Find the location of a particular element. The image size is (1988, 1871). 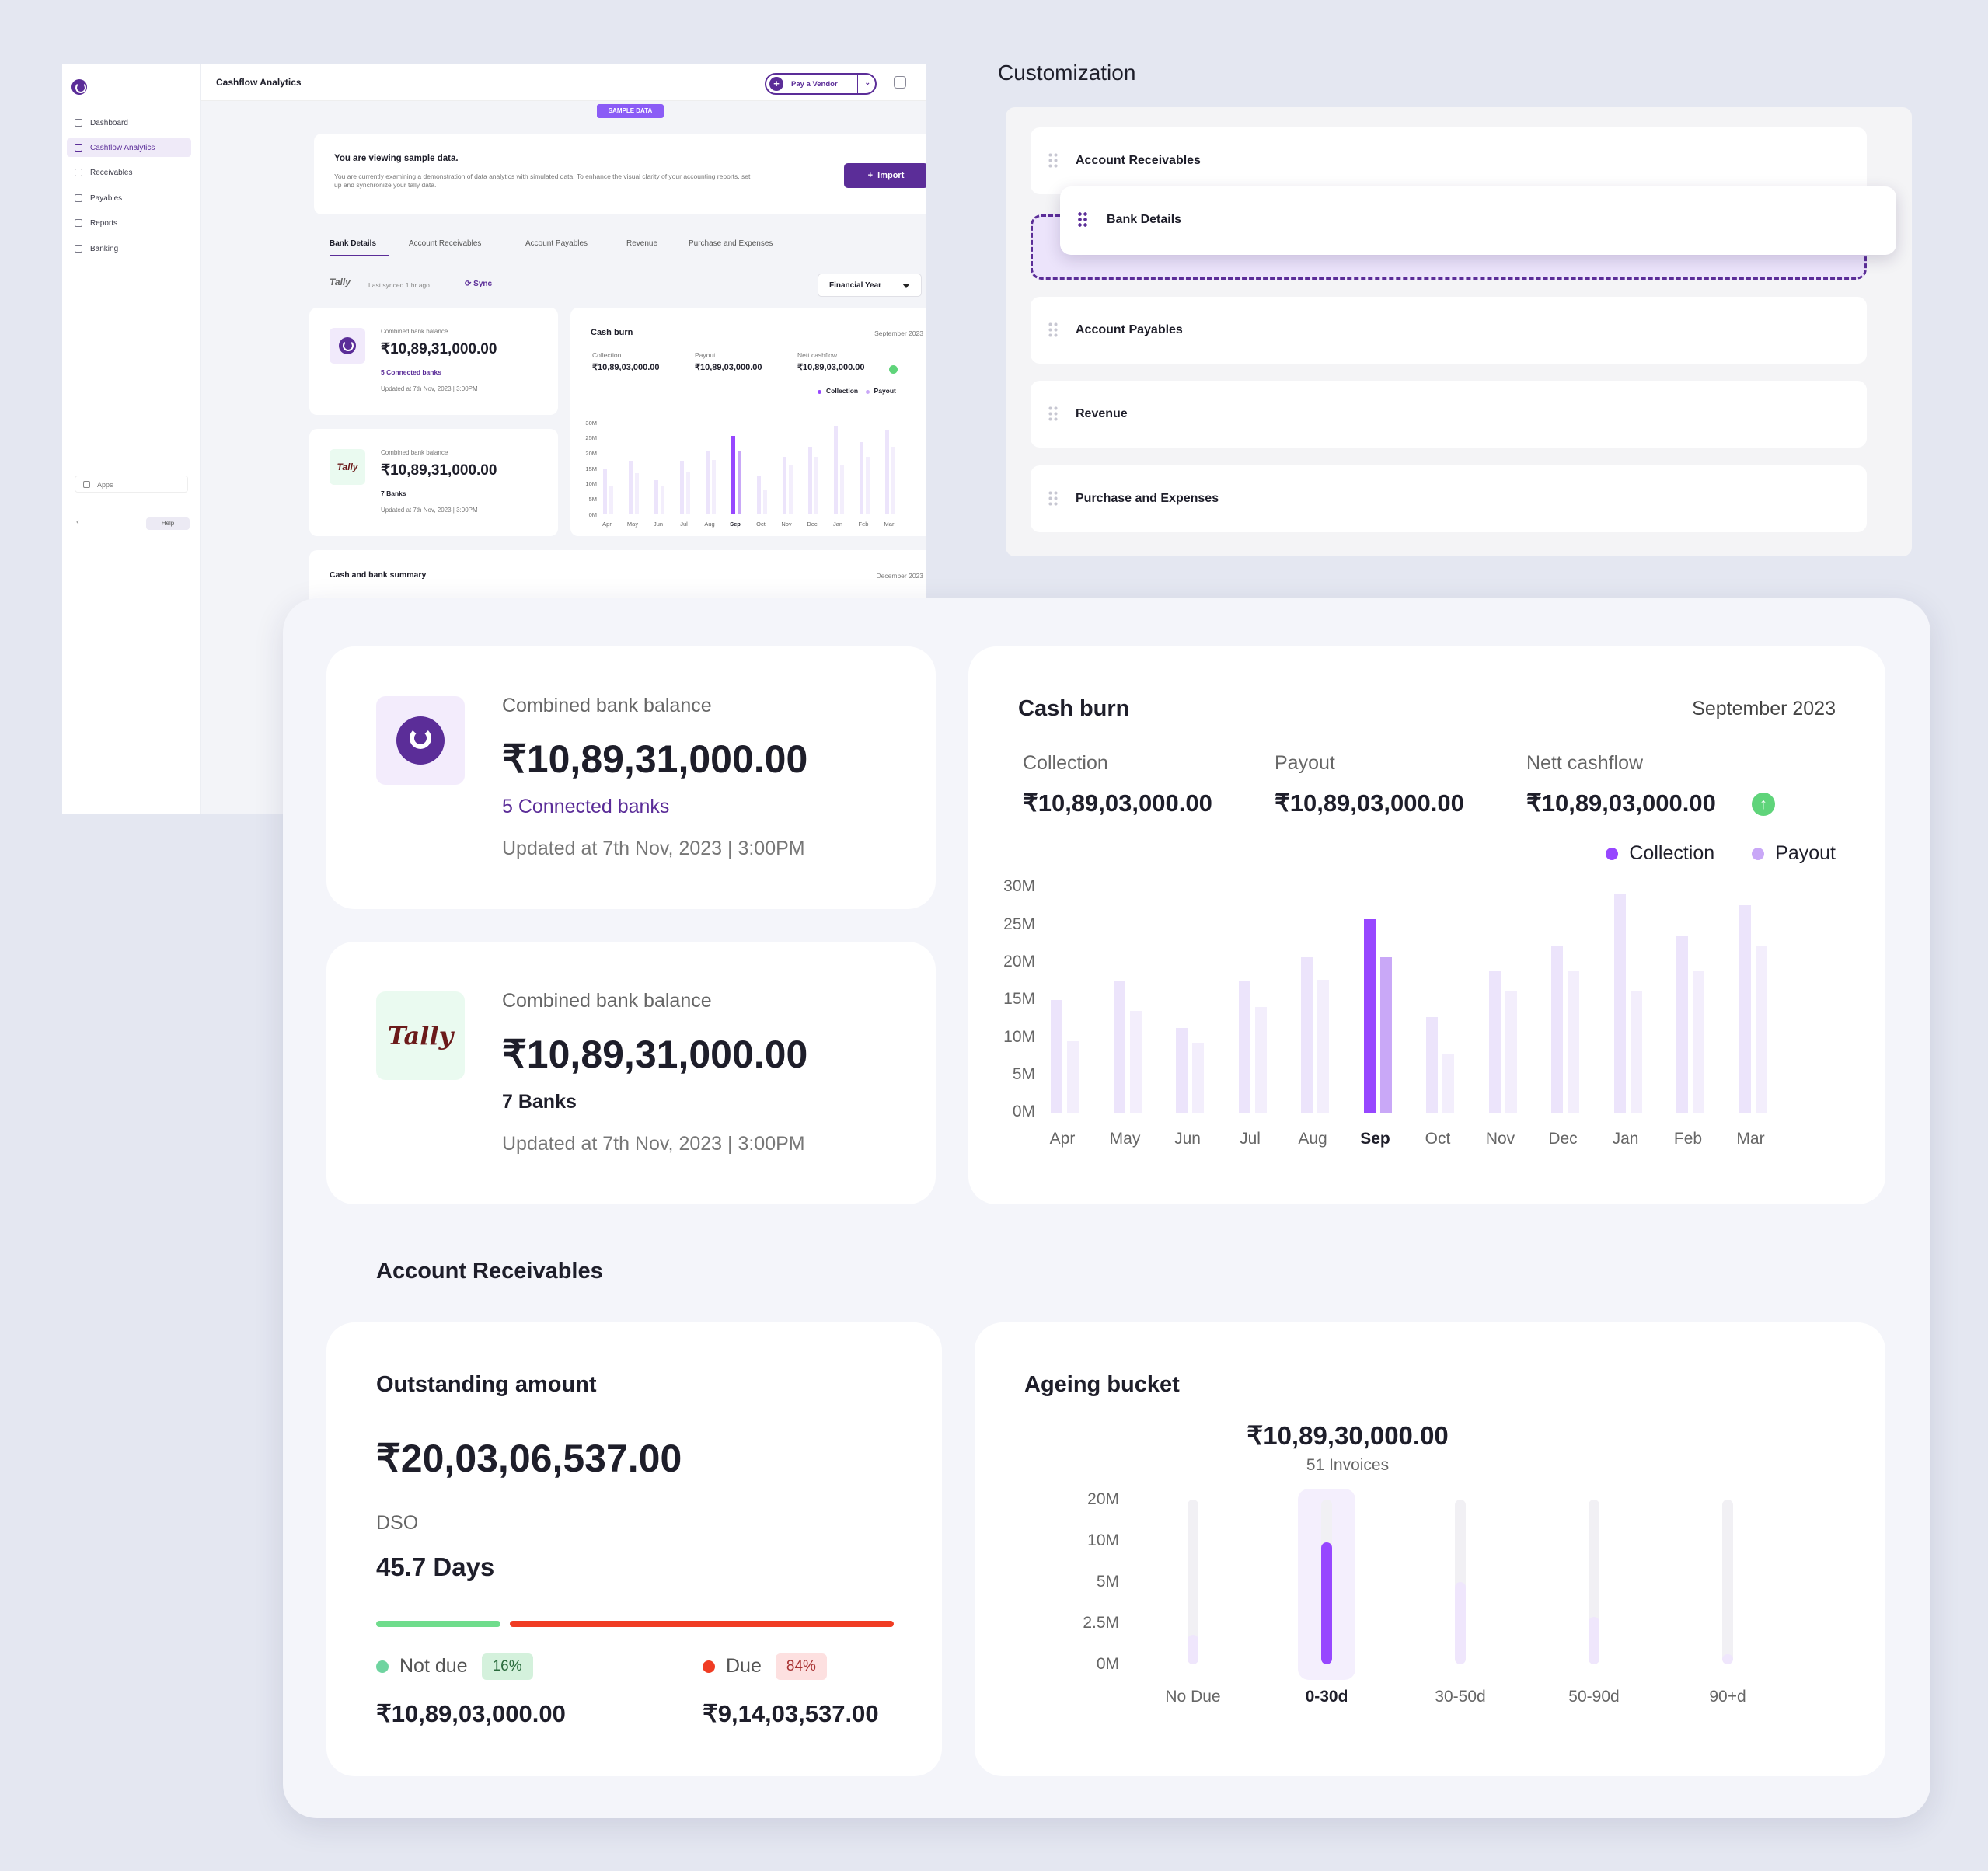

y-tick-label: 0M is located at coordinates (1107, 1664).